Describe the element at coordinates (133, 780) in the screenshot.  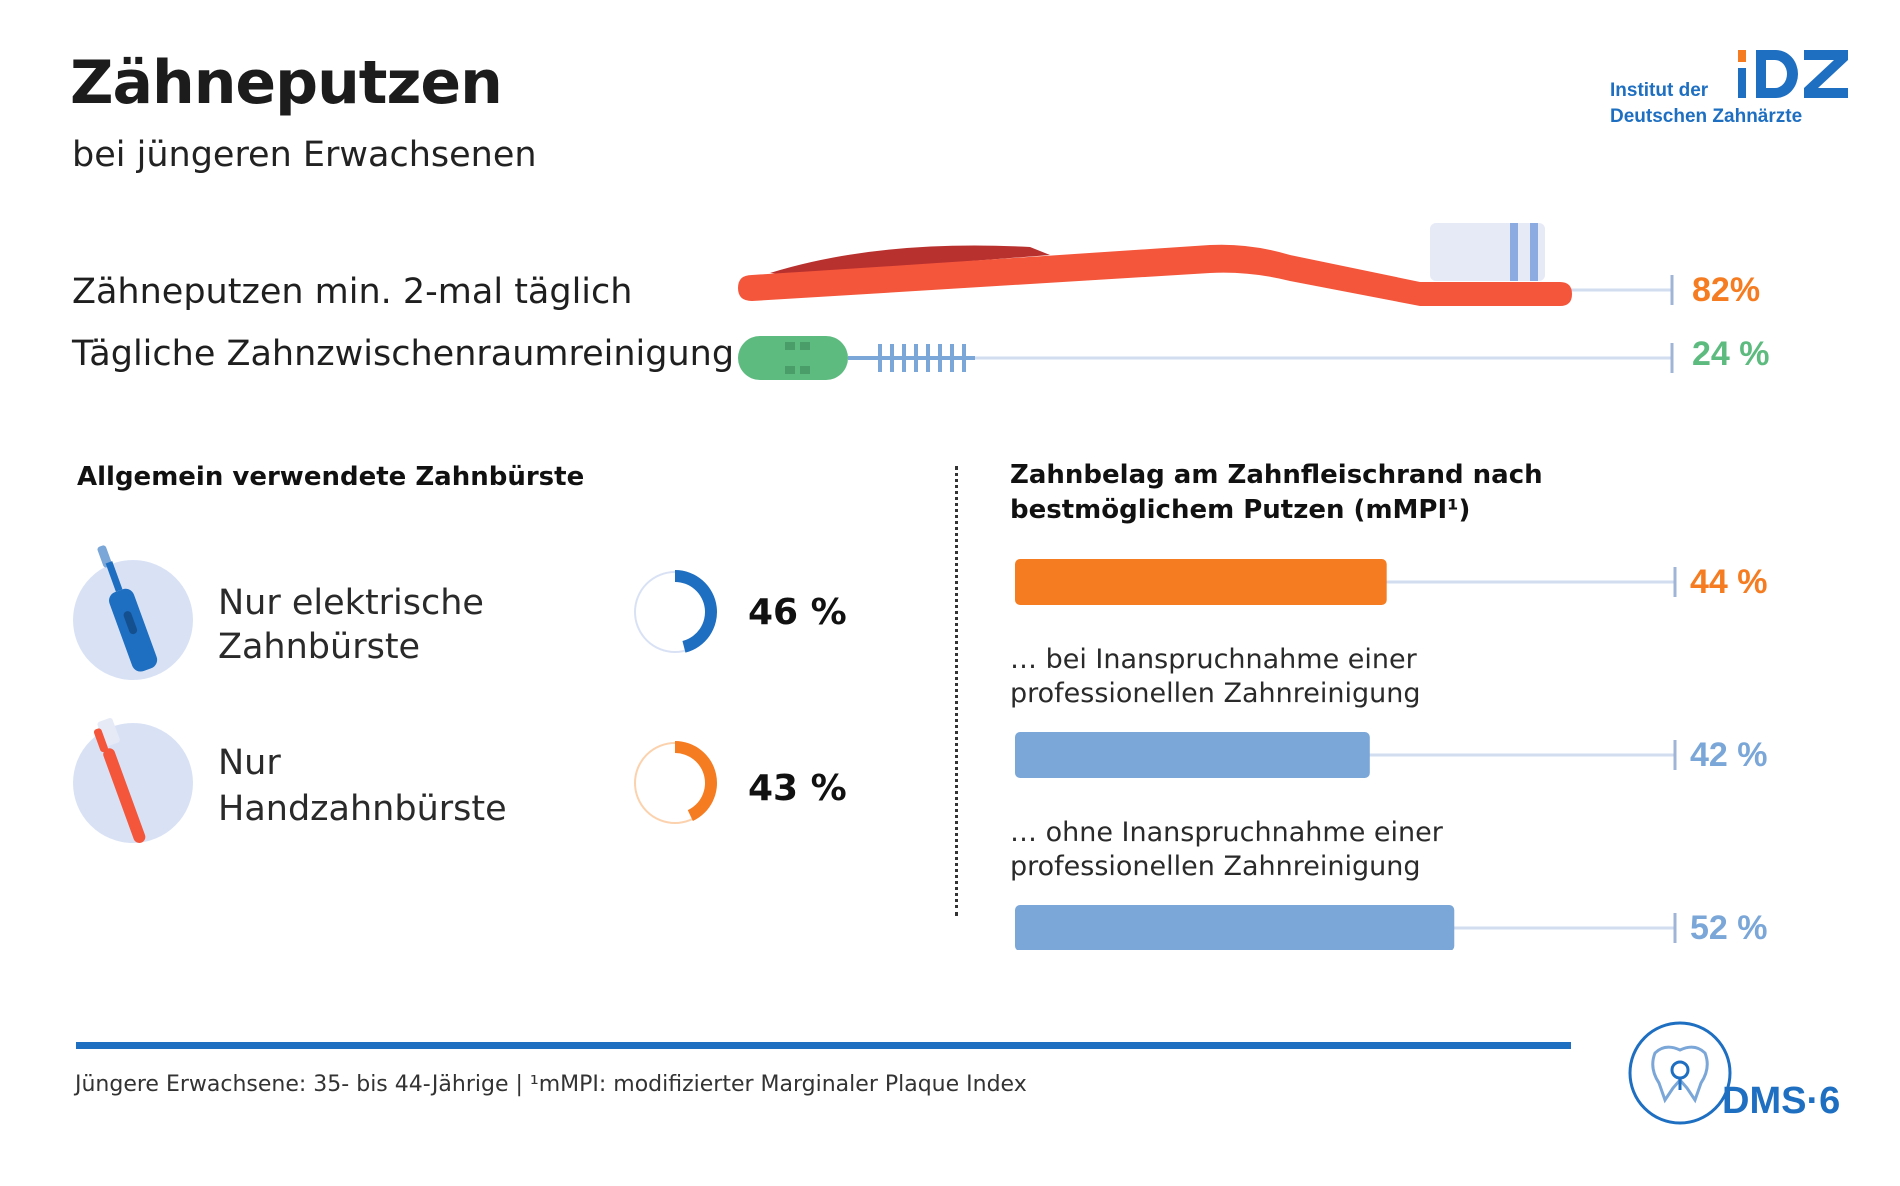
I see `manual-toothbrush-icon` at that location.